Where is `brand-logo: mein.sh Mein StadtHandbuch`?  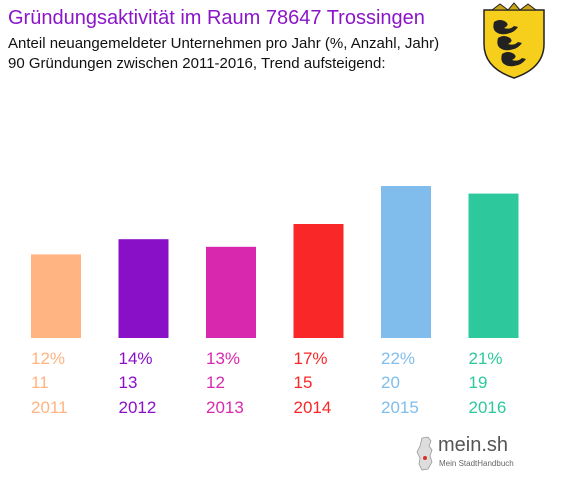 brand-logo: mein.sh Mein StadtHandbuch is located at coordinates (470, 454).